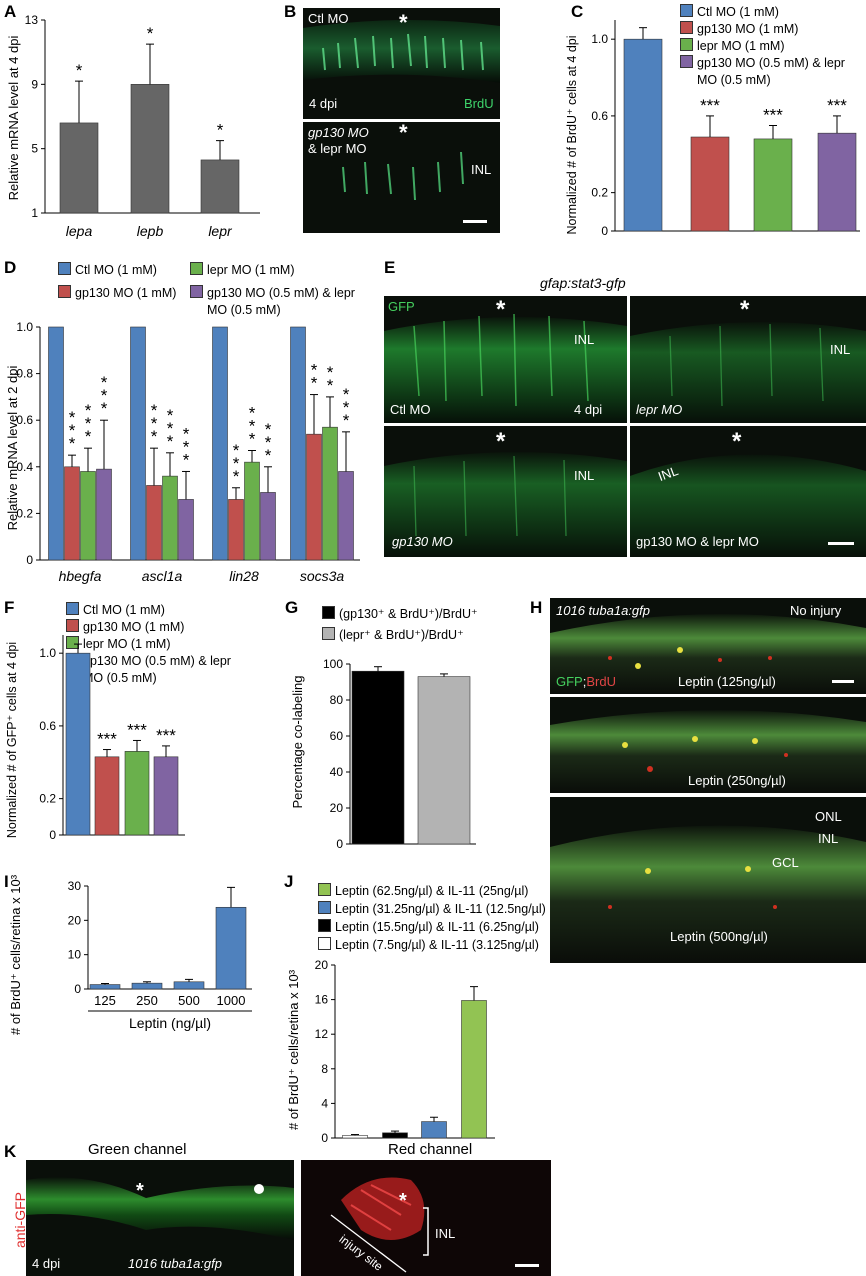 The height and width of the screenshot is (1276, 866). What do you see at coordinates (432, 891) in the screenshot?
I see `legend-label: Leptin (62.5ng/µl) & IL-11 (25ng/µl)` at bounding box center [432, 891].